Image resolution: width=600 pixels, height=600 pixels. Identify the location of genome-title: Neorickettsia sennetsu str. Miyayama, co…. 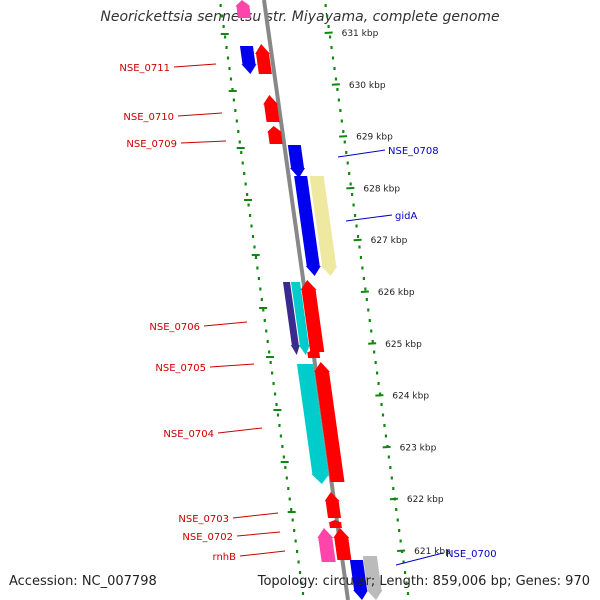
(300, 17).